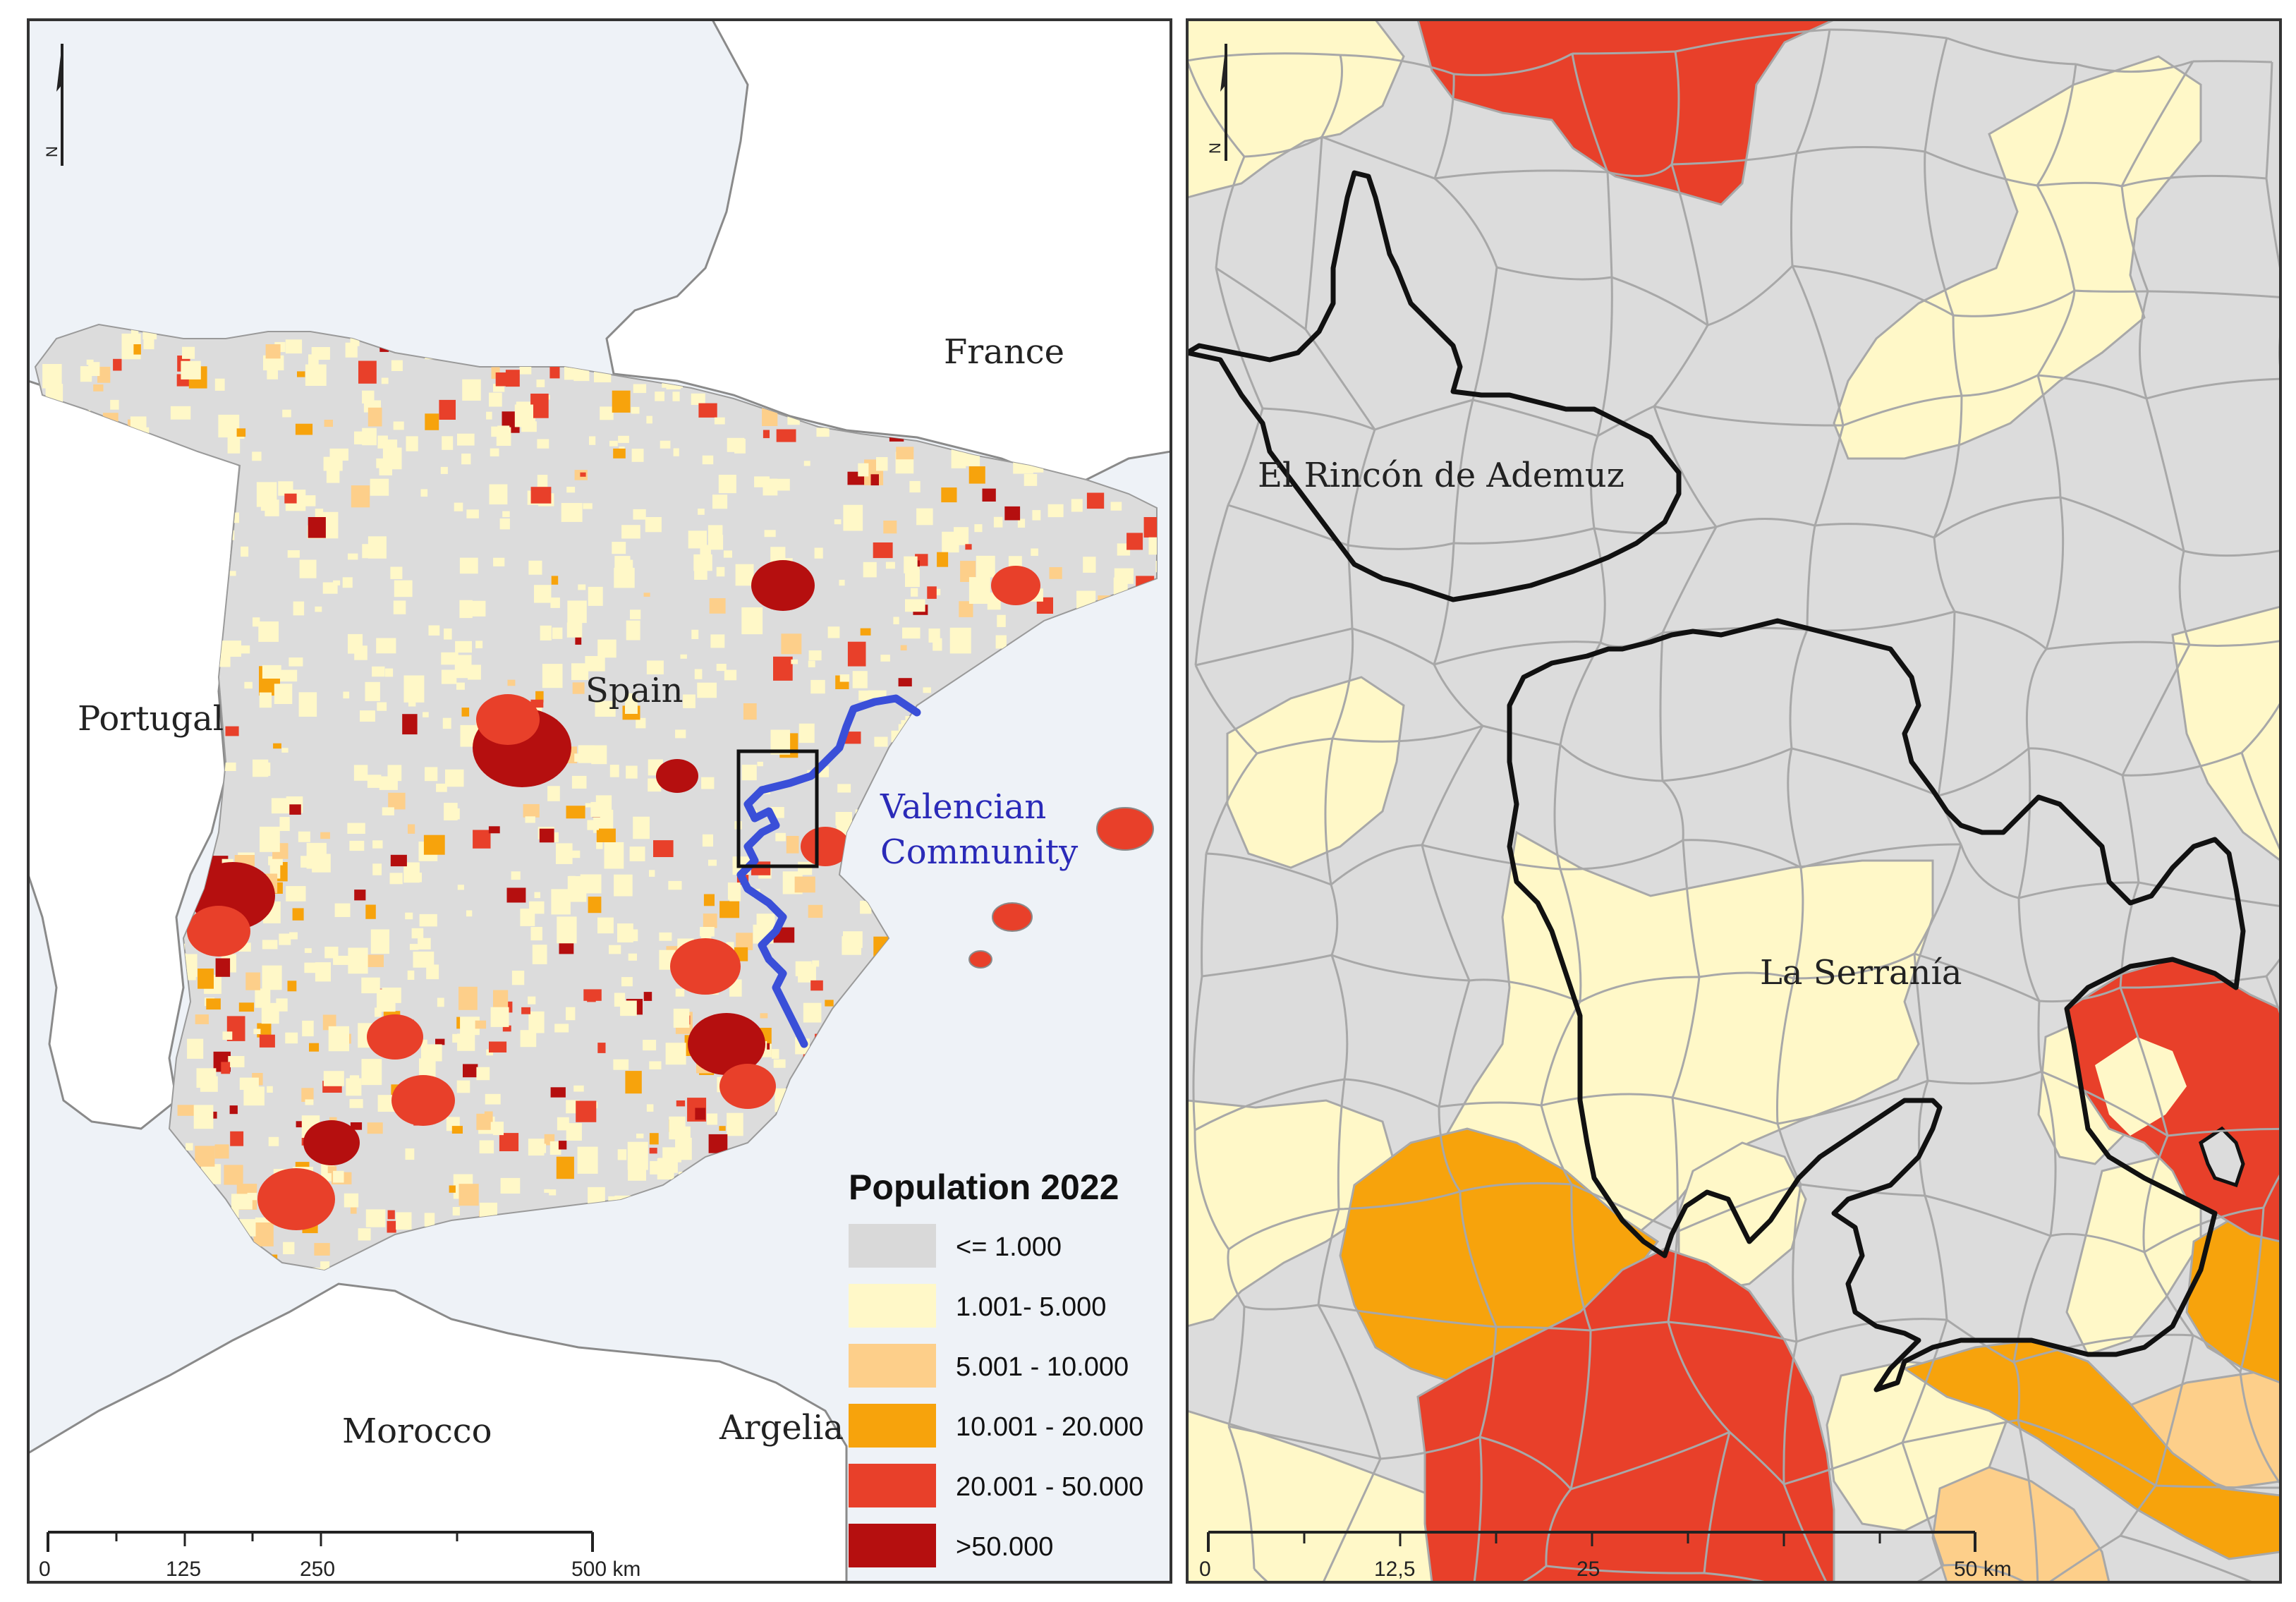  I want to click on label-valencian: Valencian, so click(963, 807).